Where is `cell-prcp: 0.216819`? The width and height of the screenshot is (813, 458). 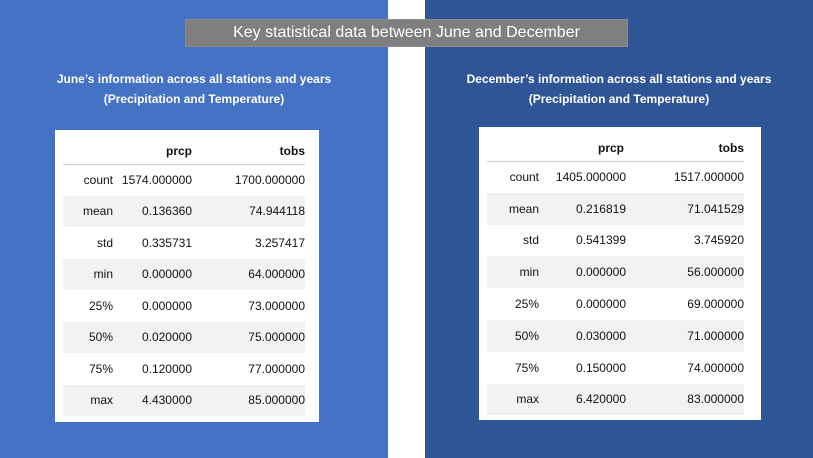
cell-prcp: 0.216819 is located at coordinates (590, 208).